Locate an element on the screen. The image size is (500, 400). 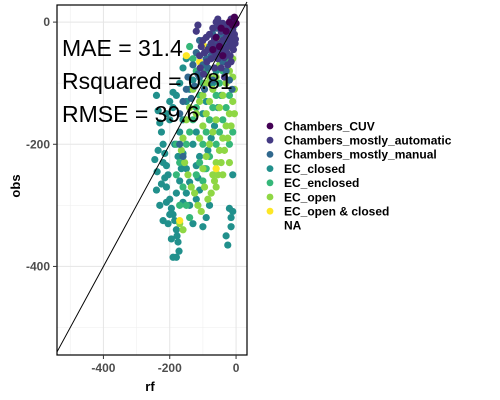
stat-rsquared: Rsquared = 0.81 is located at coordinates (147, 81).